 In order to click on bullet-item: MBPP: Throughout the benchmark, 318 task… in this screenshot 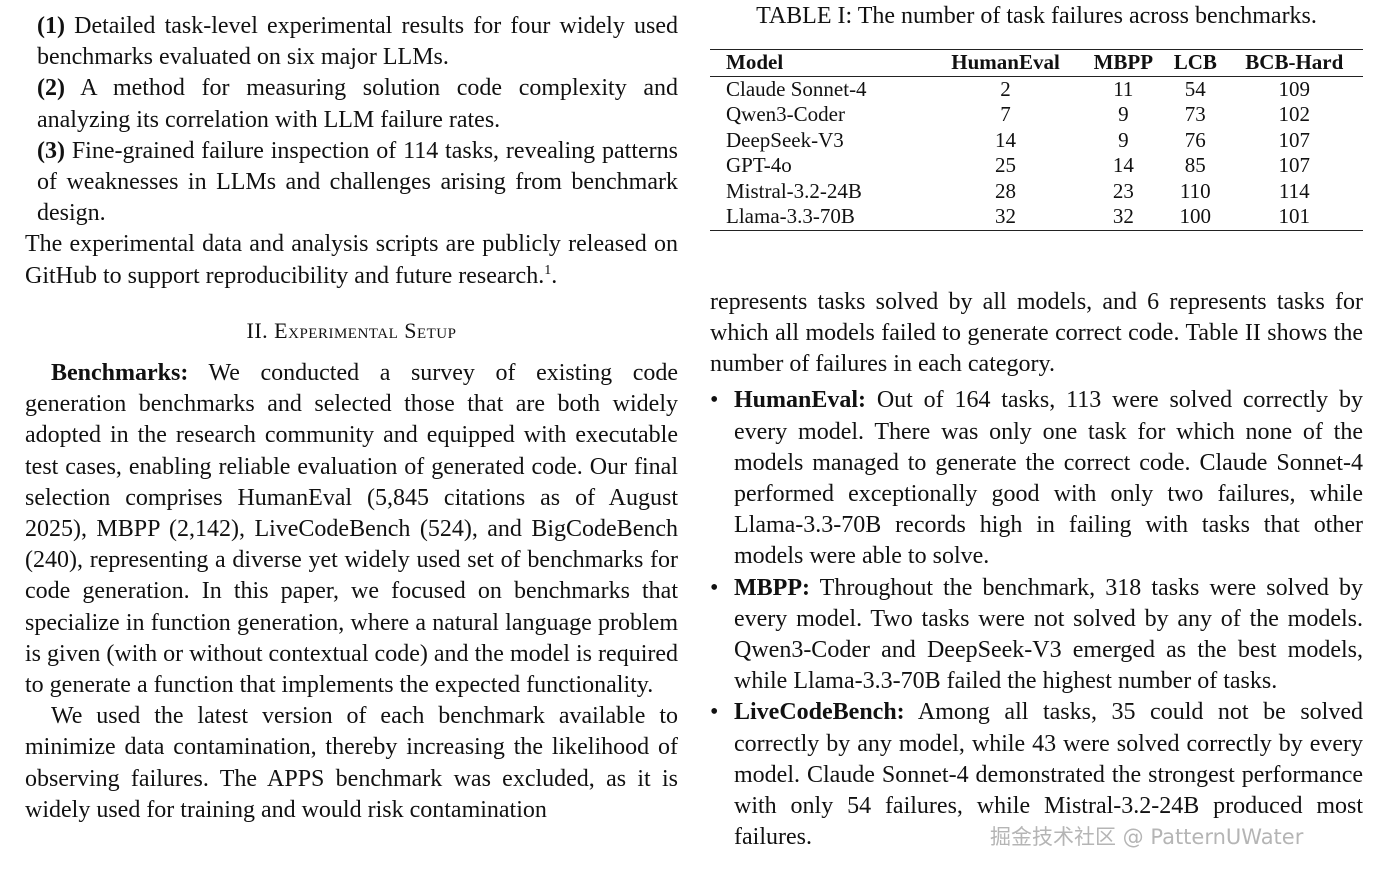, I will do `click(1036, 635)`.